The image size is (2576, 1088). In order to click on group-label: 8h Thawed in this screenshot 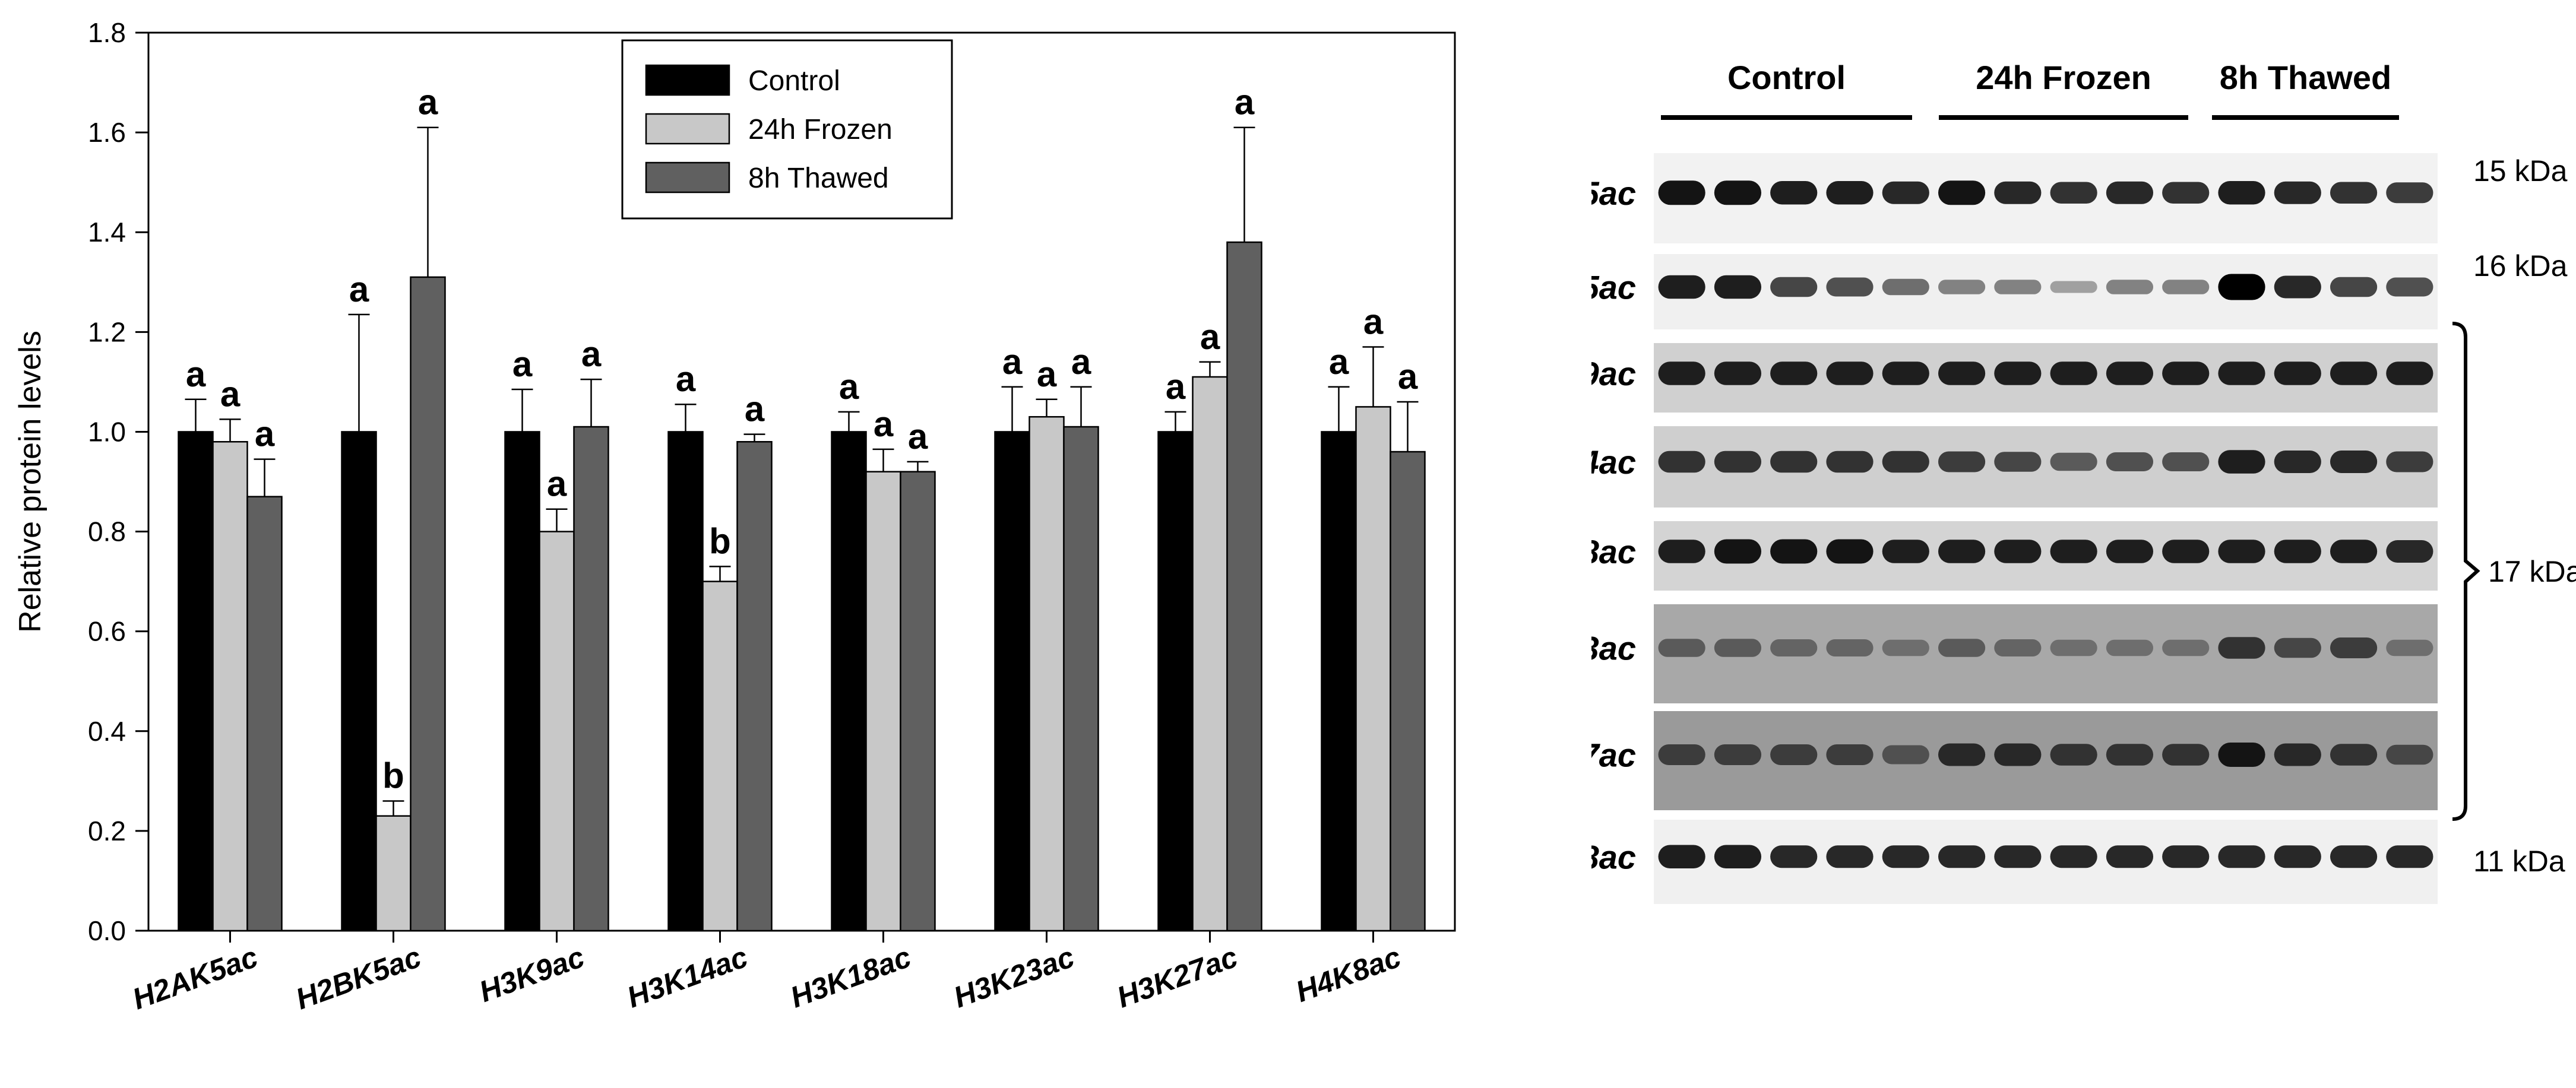, I will do `click(2305, 77)`.